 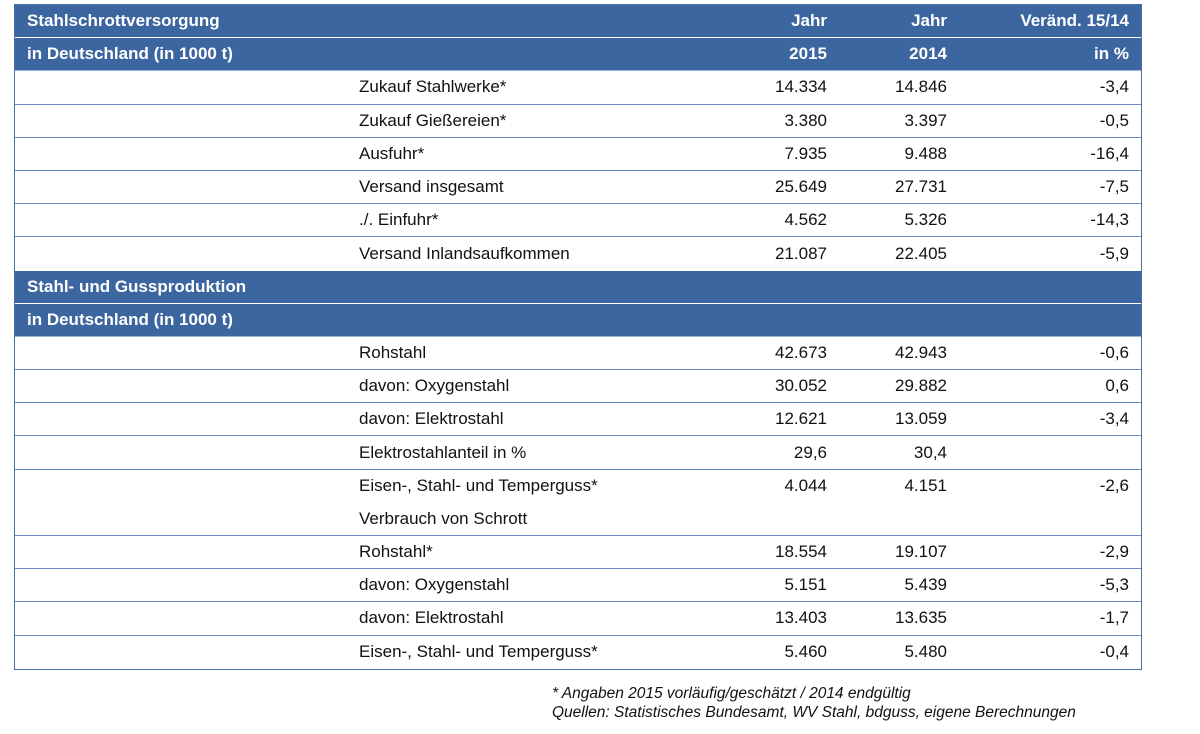 I want to click on value-2015: 5.460, so click(x=805, y=652).